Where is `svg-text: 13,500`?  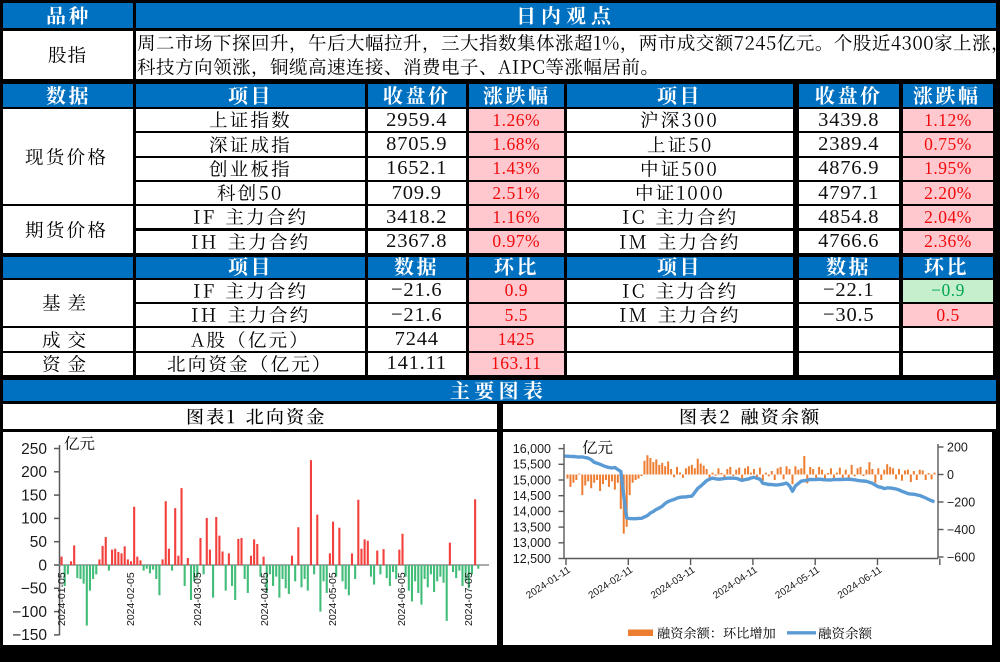
svg-text: 13,500 is located at coordinates (532, 527).